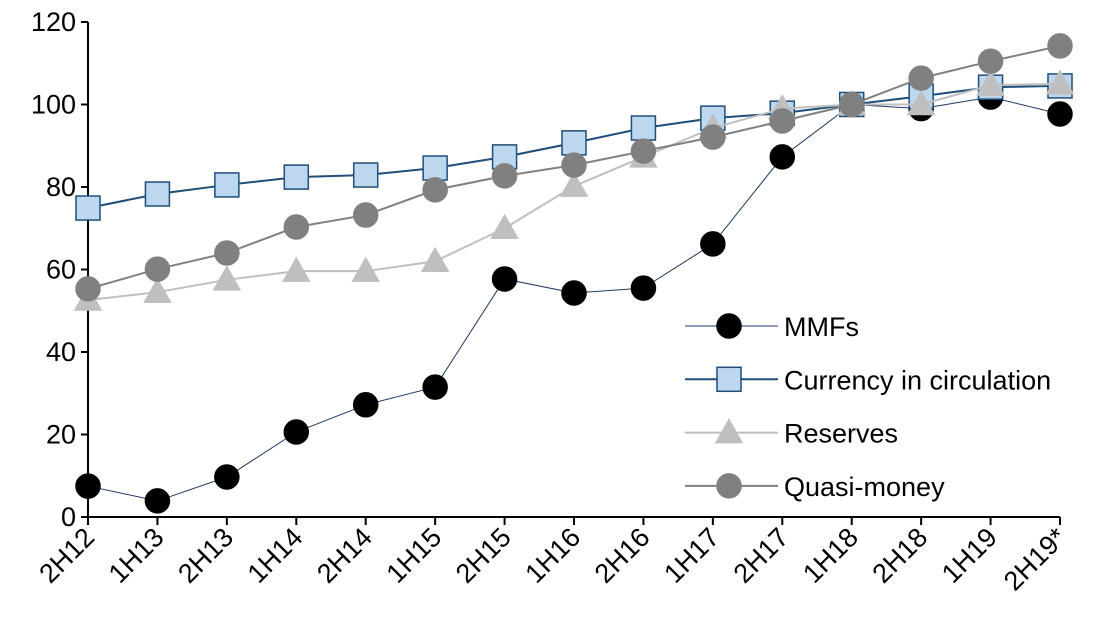  I want to click on x-tick-label: 1H13, so click(136, 555).